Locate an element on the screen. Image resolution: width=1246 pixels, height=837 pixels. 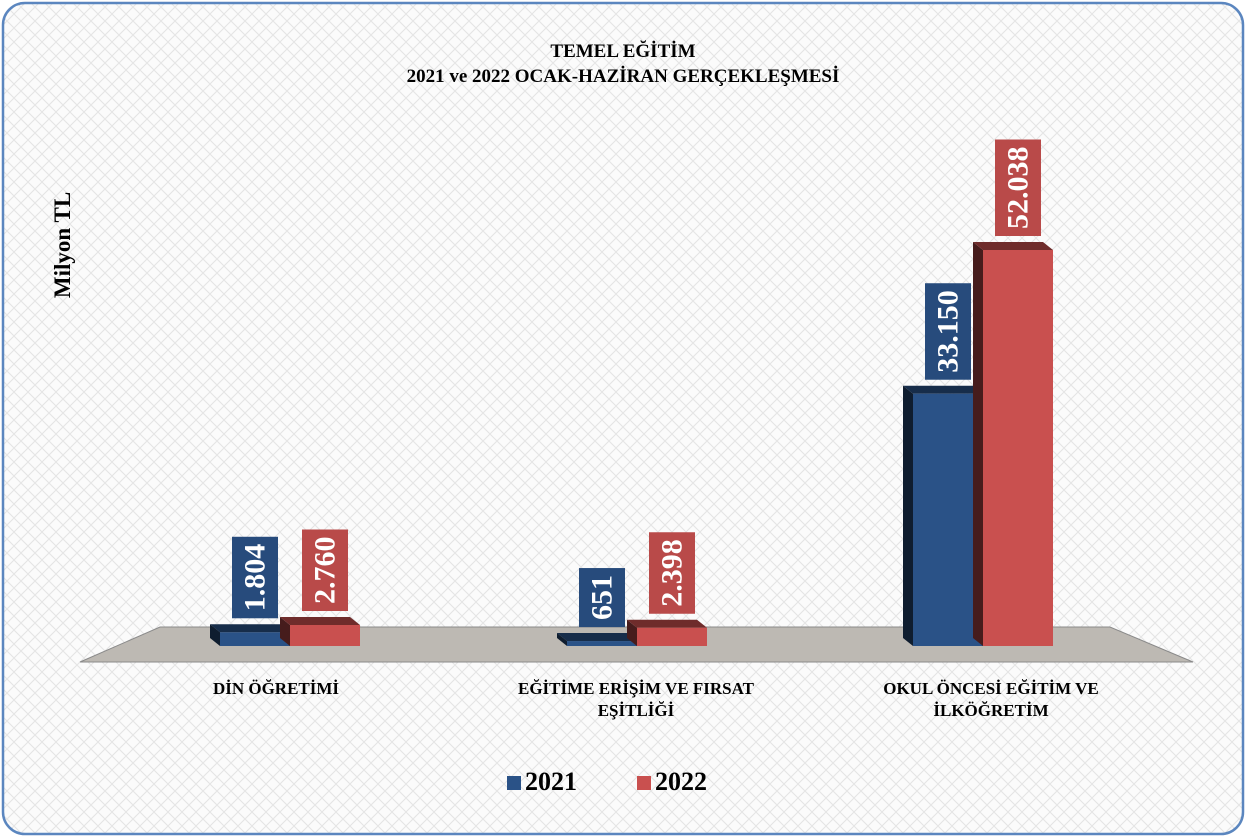
value-label: 2.760 is located at coordinates (325, 570).